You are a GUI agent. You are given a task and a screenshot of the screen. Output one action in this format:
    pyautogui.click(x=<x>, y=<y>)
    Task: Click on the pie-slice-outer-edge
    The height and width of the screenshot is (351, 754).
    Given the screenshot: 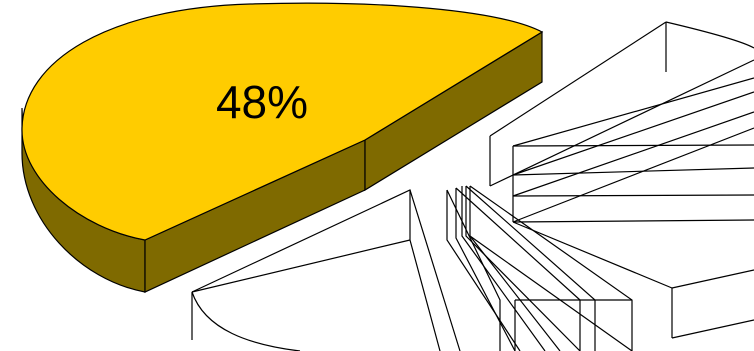 What is the action you would take?
    pyautogui.click(x=246, y=321)
    